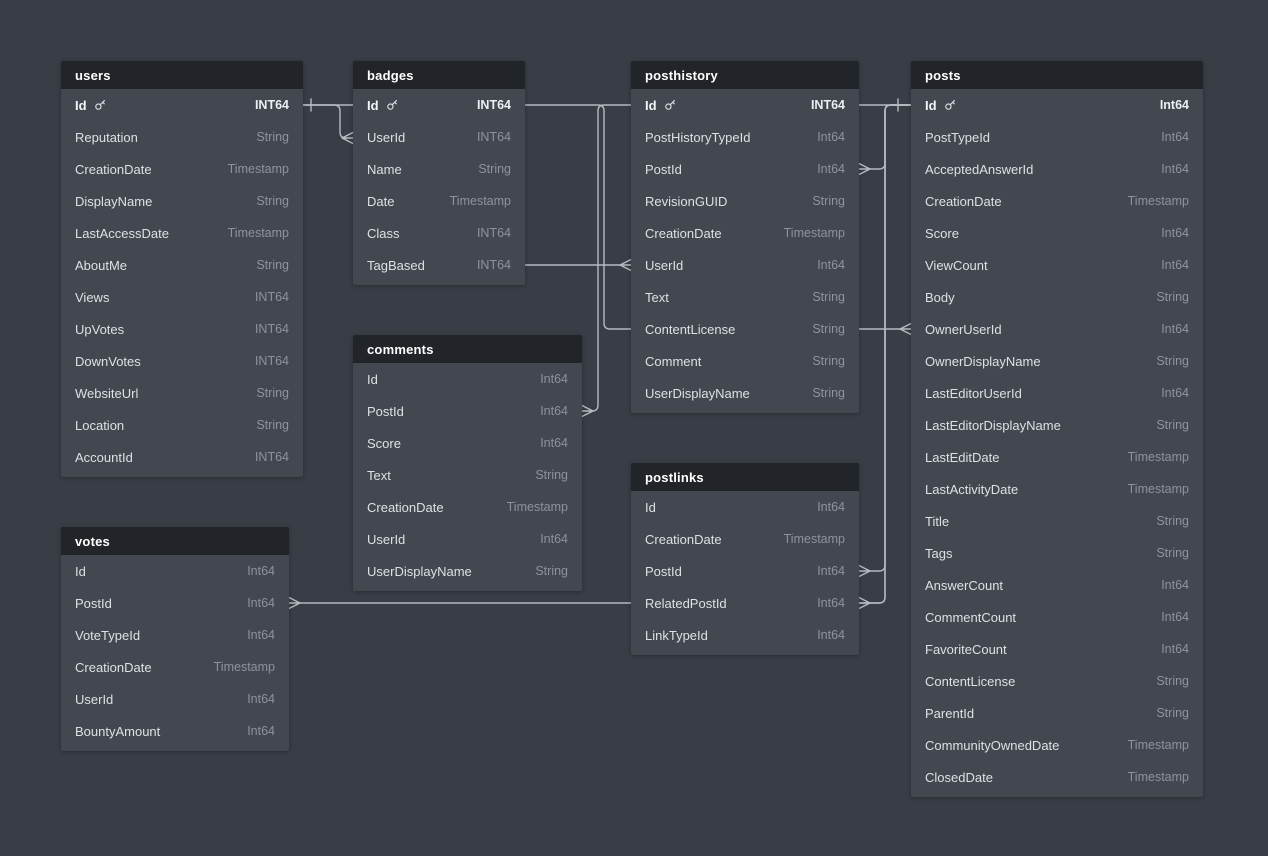 The height and width of the screenshot is (856, 1268). What do you see at coordinates (745, 477) in the screenshot?
I see `table-header-postlinks: postlinks` at bounding box center [745, 477].